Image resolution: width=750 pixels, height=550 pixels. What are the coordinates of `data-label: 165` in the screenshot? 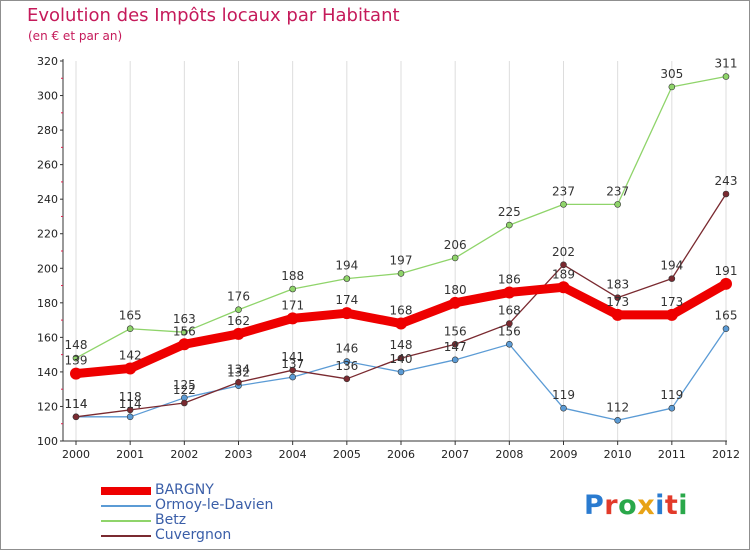 It's located at (726, 316).